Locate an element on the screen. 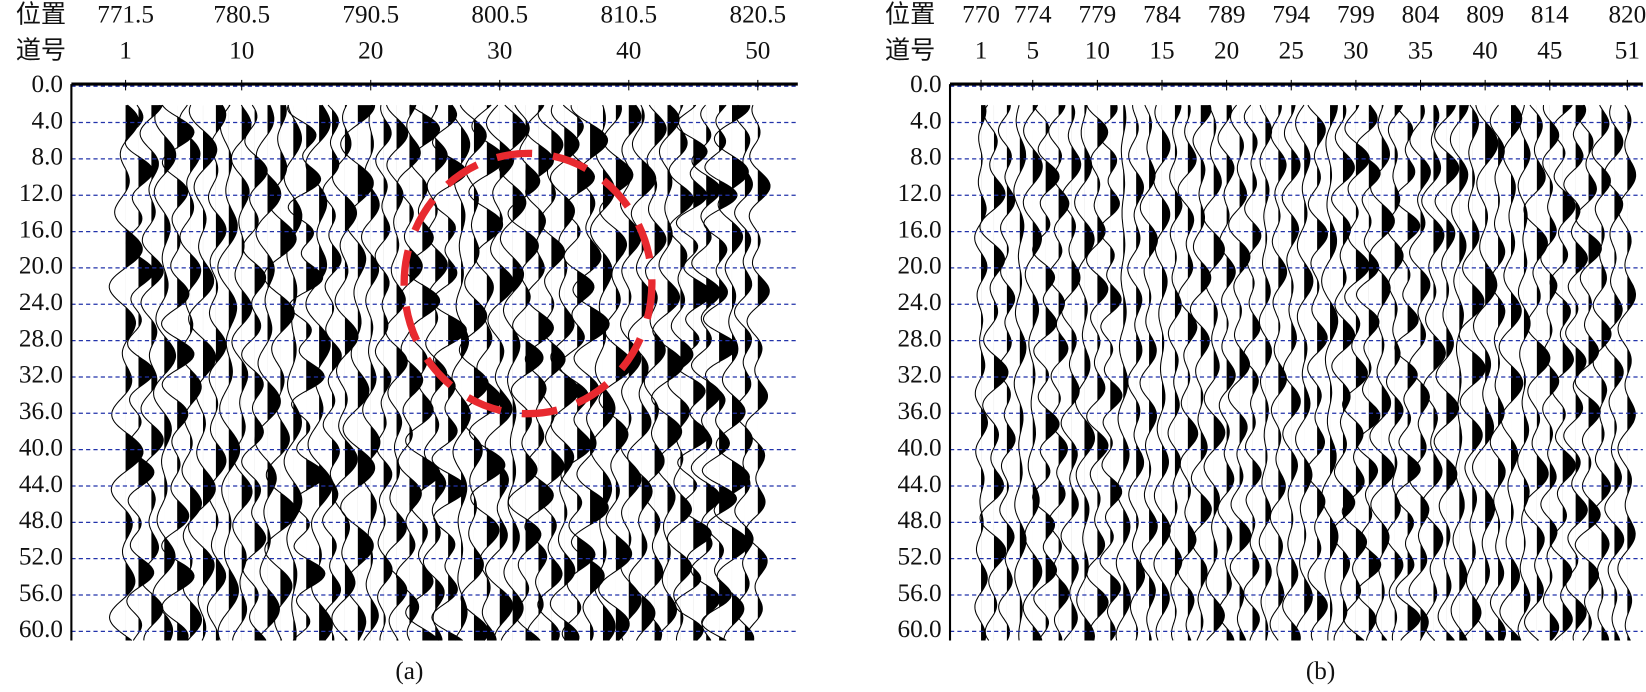 The height and width of the screenshot is (692, 1646). x2-tick-label: 1 is located at coordinates (981, 50).